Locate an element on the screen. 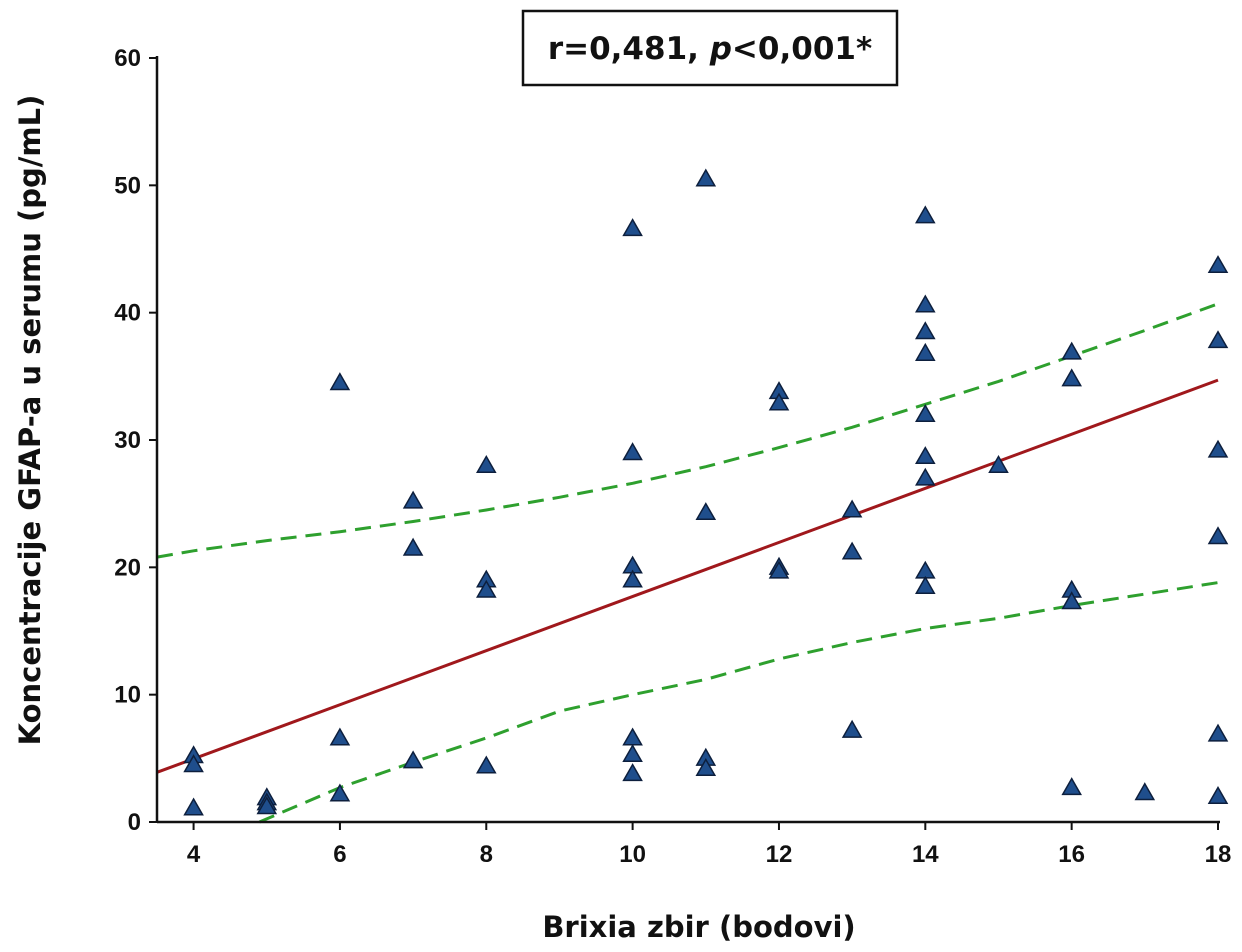 Image resolution: width=1242 pixels, height=952 pixels. y-tick-label: 60 is located at coordinates (127, 58).